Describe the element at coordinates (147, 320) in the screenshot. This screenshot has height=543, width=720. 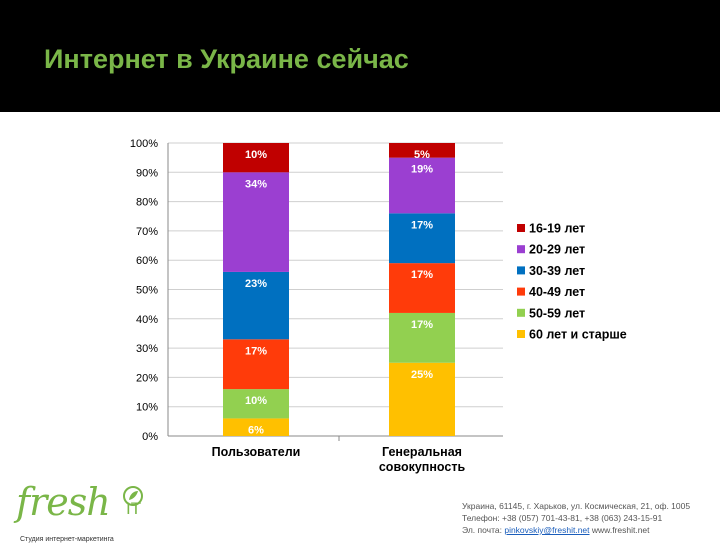
I see `y-tick-label: 40%` at that location.